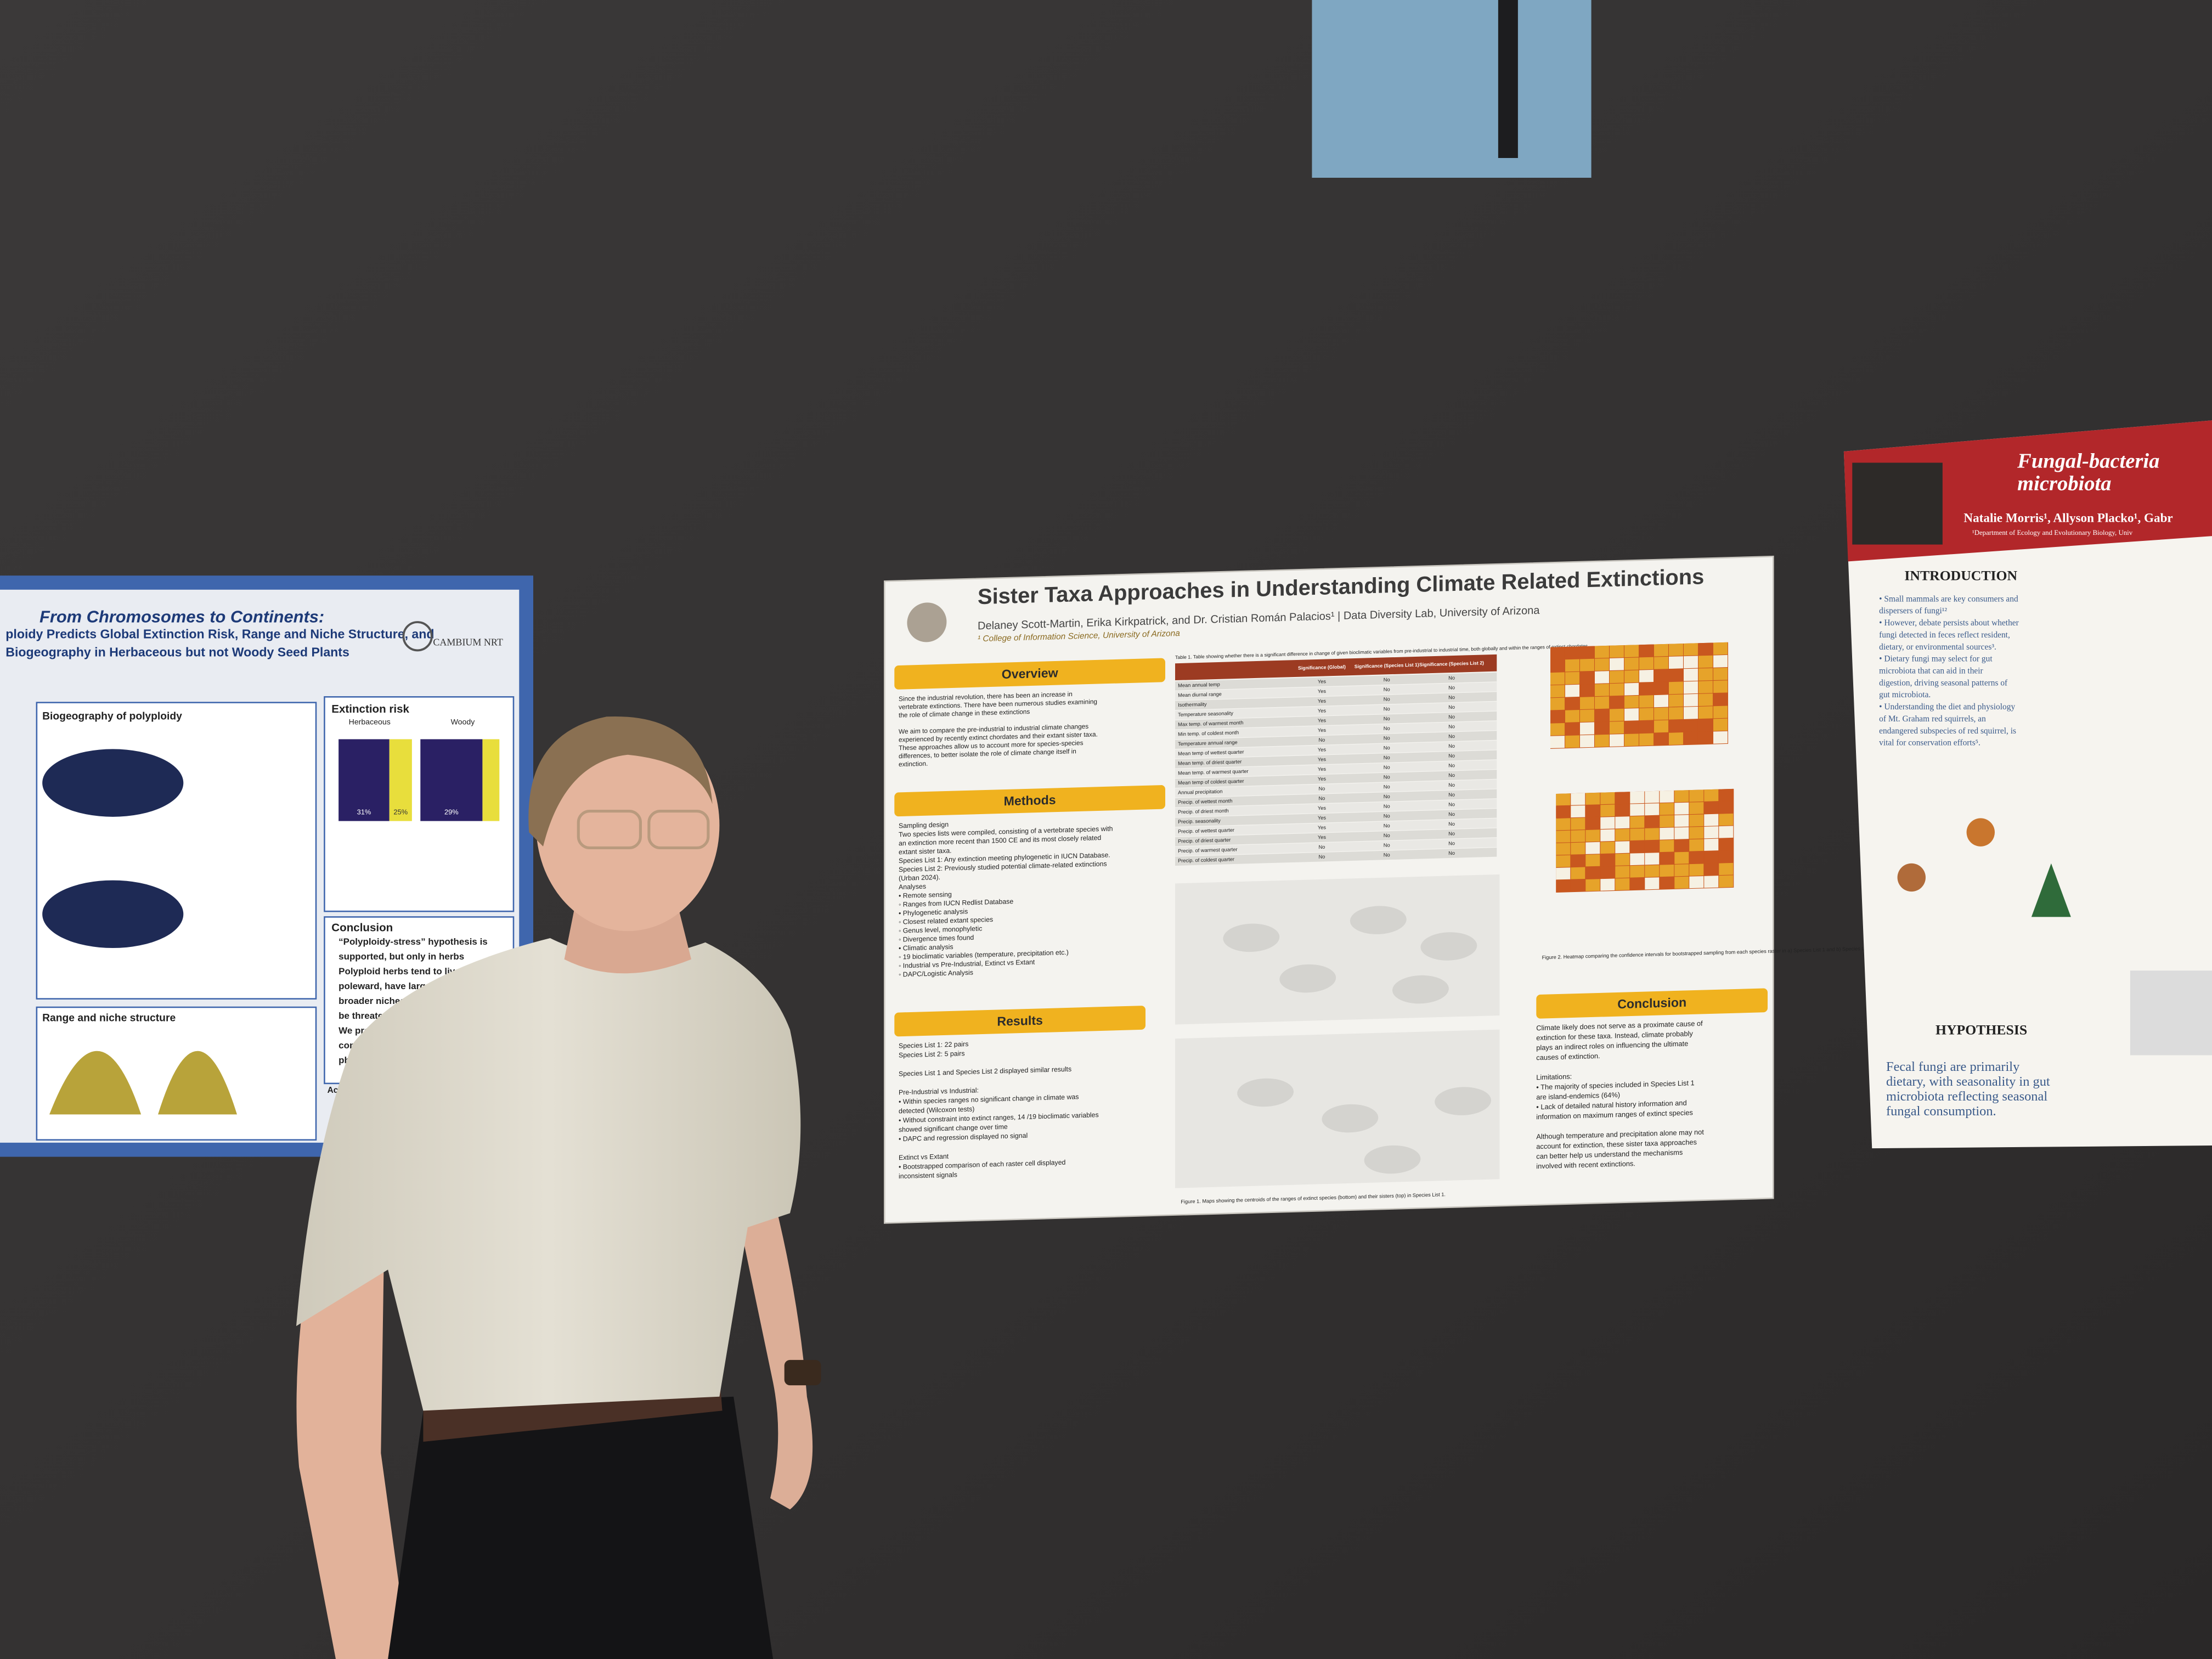  What do you see at coordinates (1968, 1081) in the screenshot?
I see `hypothesis-text: dietary, with seasonality in gut` at bounding box center [1968, 1081].